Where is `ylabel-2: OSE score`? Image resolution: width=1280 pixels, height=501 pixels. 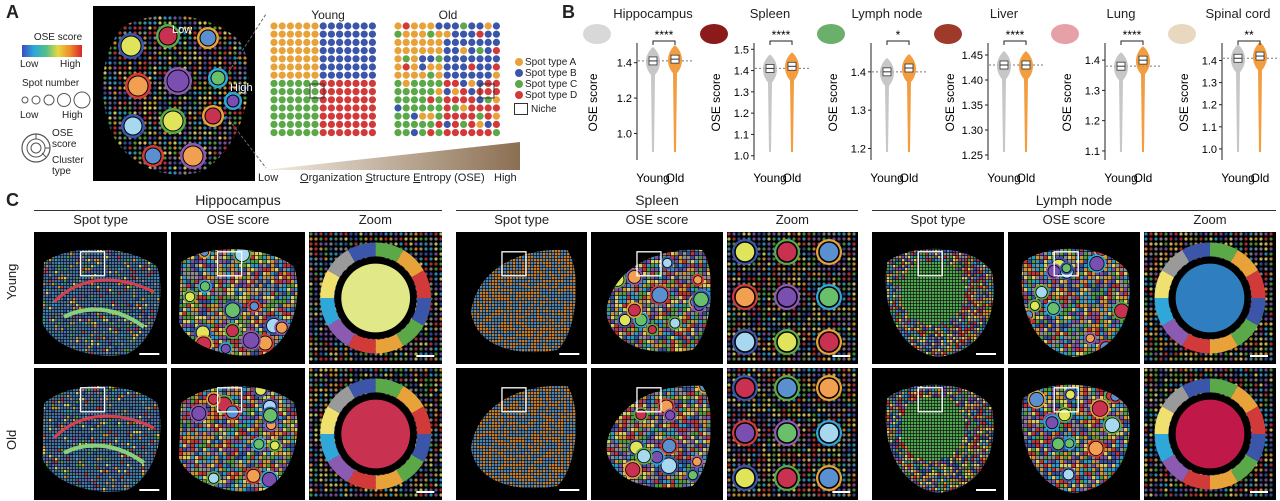 ylabel-2: OSE score is located at coordinates (833, 102).